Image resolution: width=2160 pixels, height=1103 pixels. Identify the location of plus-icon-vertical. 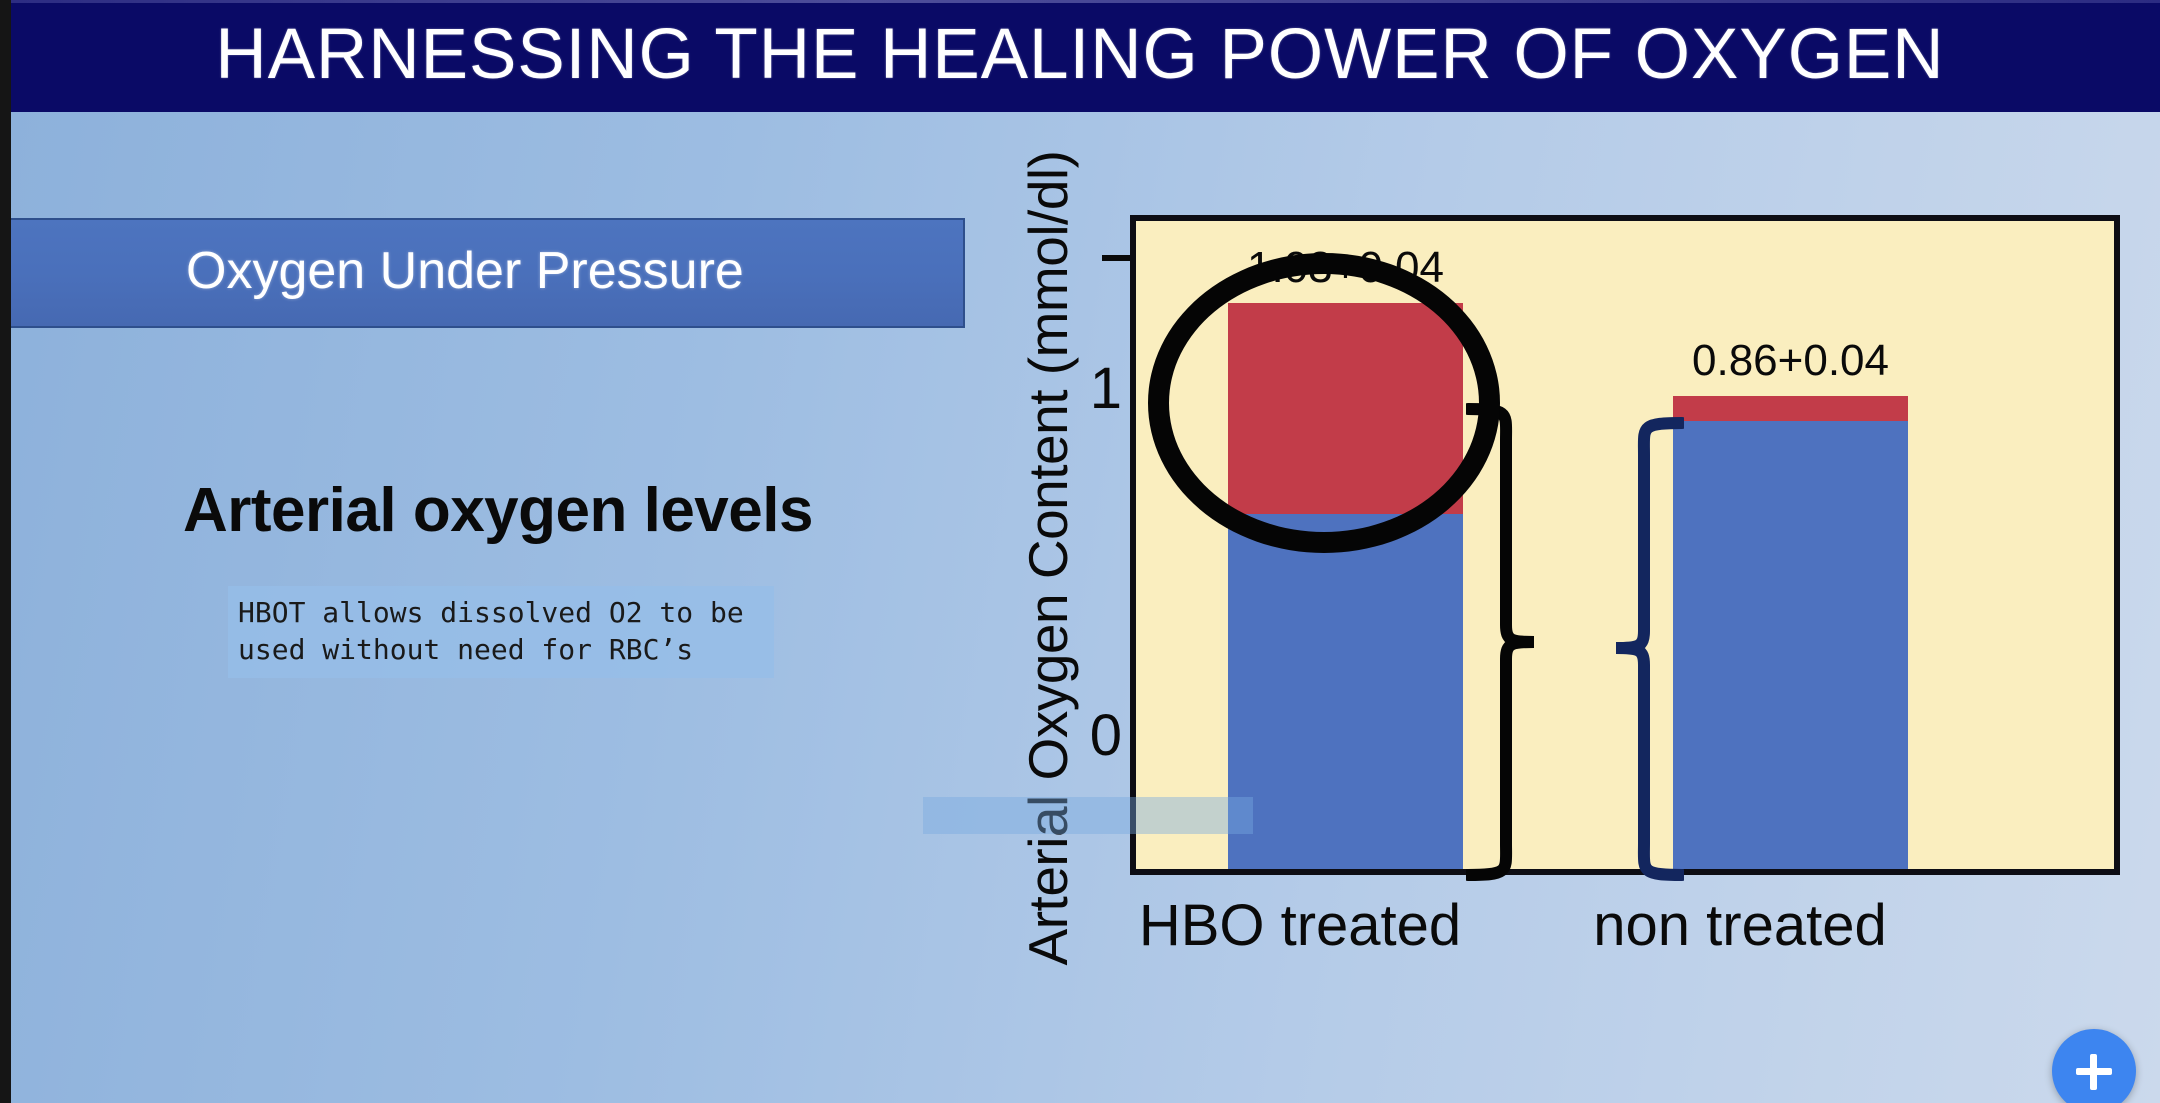
(2093, 1072).